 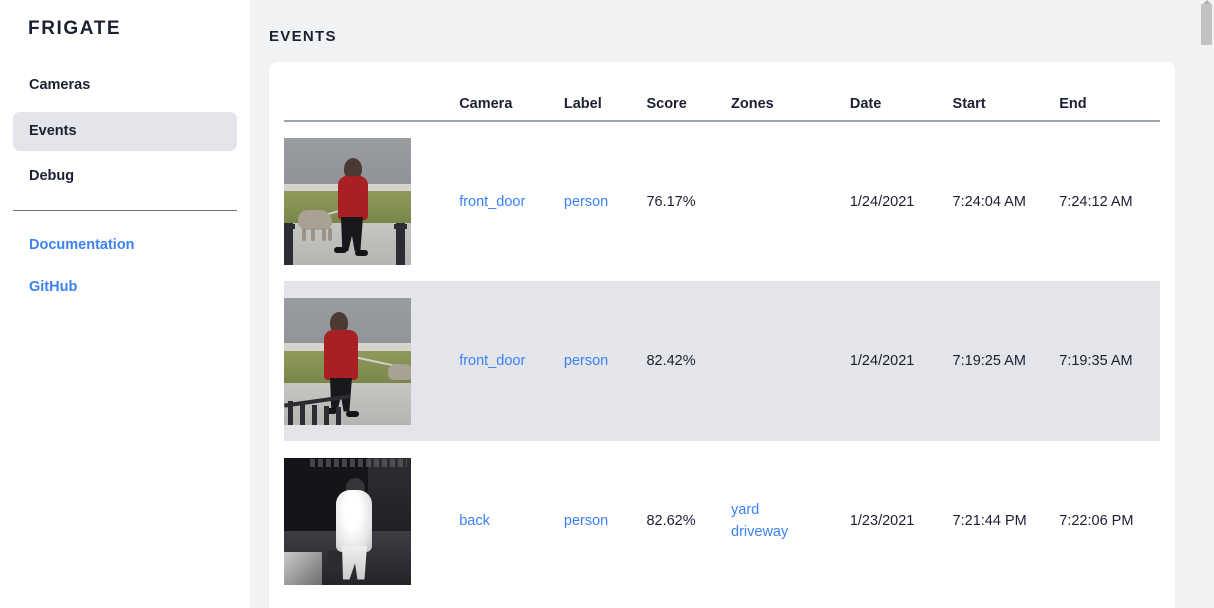 I want to click on event-start: 7:21:44 PM, so click(x=989, y=521).